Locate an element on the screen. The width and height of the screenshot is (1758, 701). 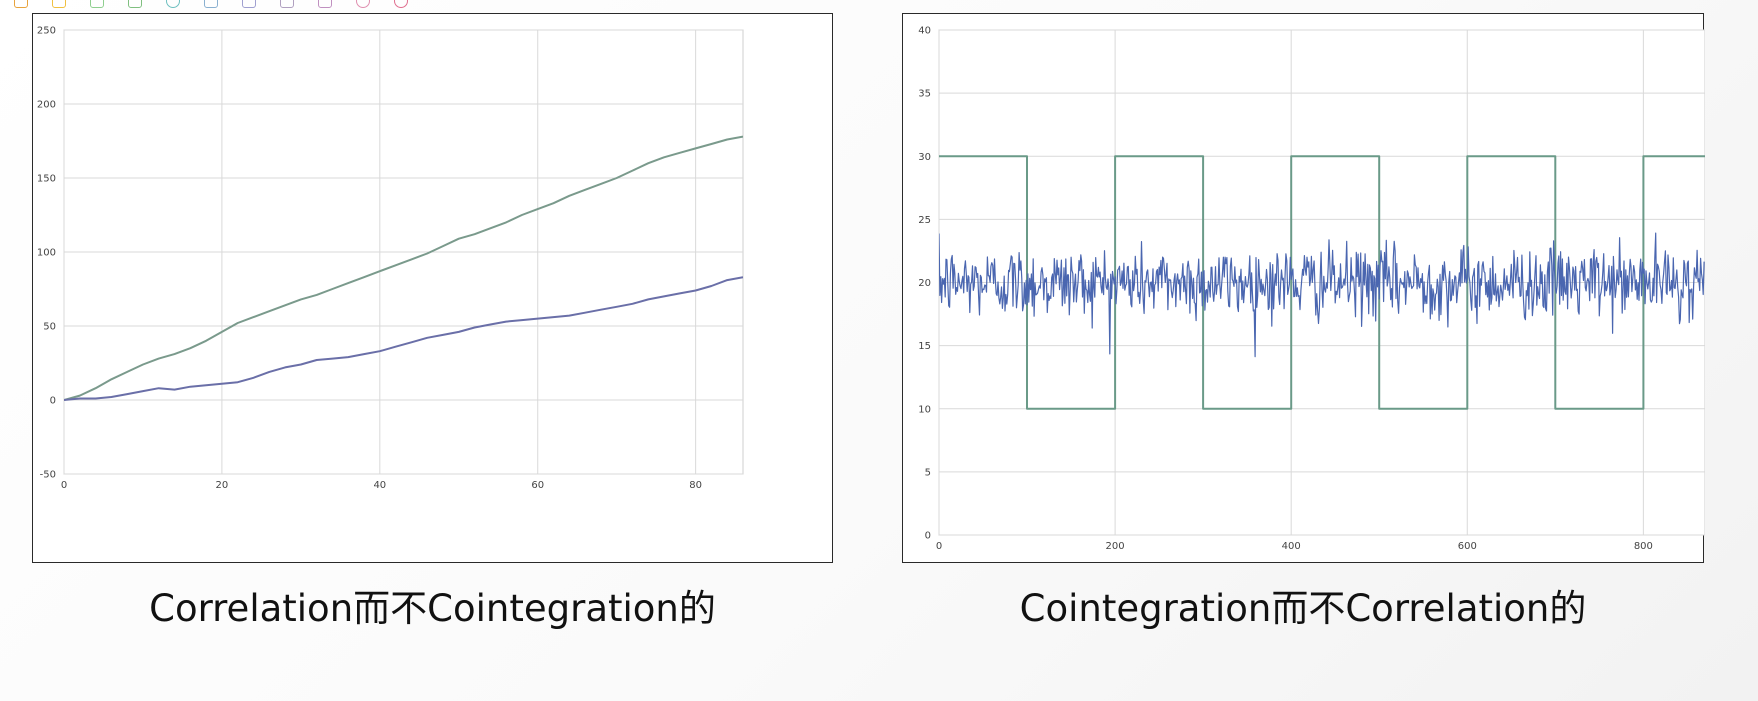
right-x-tick-label: 400 is located at coordinates (1291, 546).